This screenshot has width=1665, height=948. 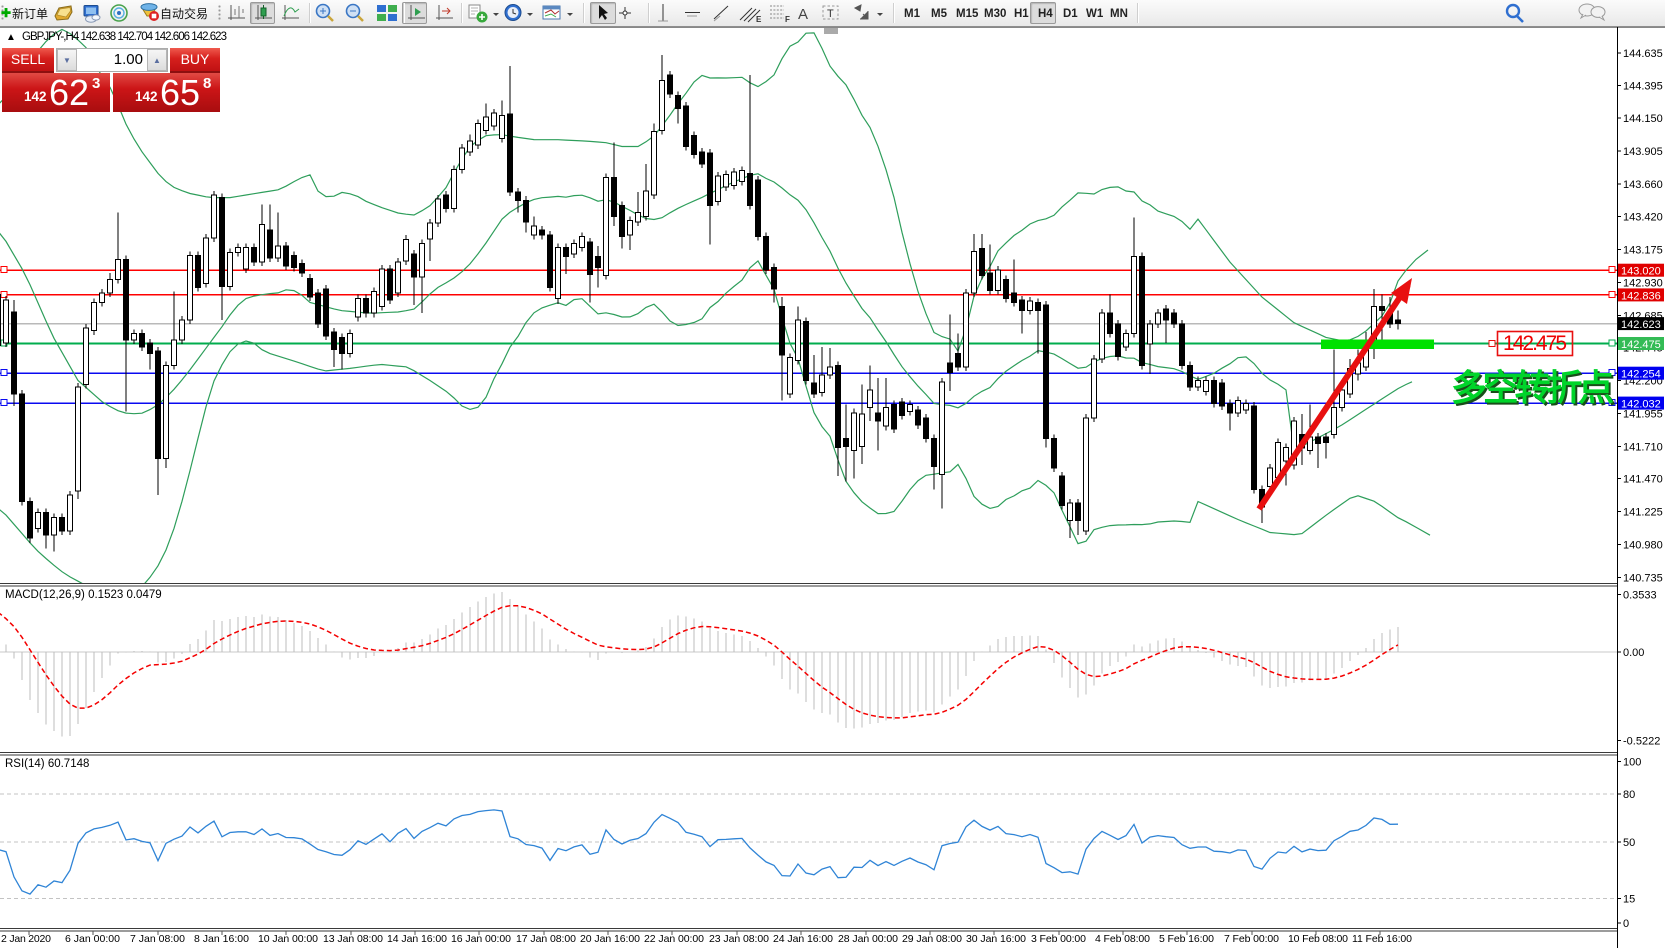 I want to click on svg-text: E, so click(x=759, y=19).